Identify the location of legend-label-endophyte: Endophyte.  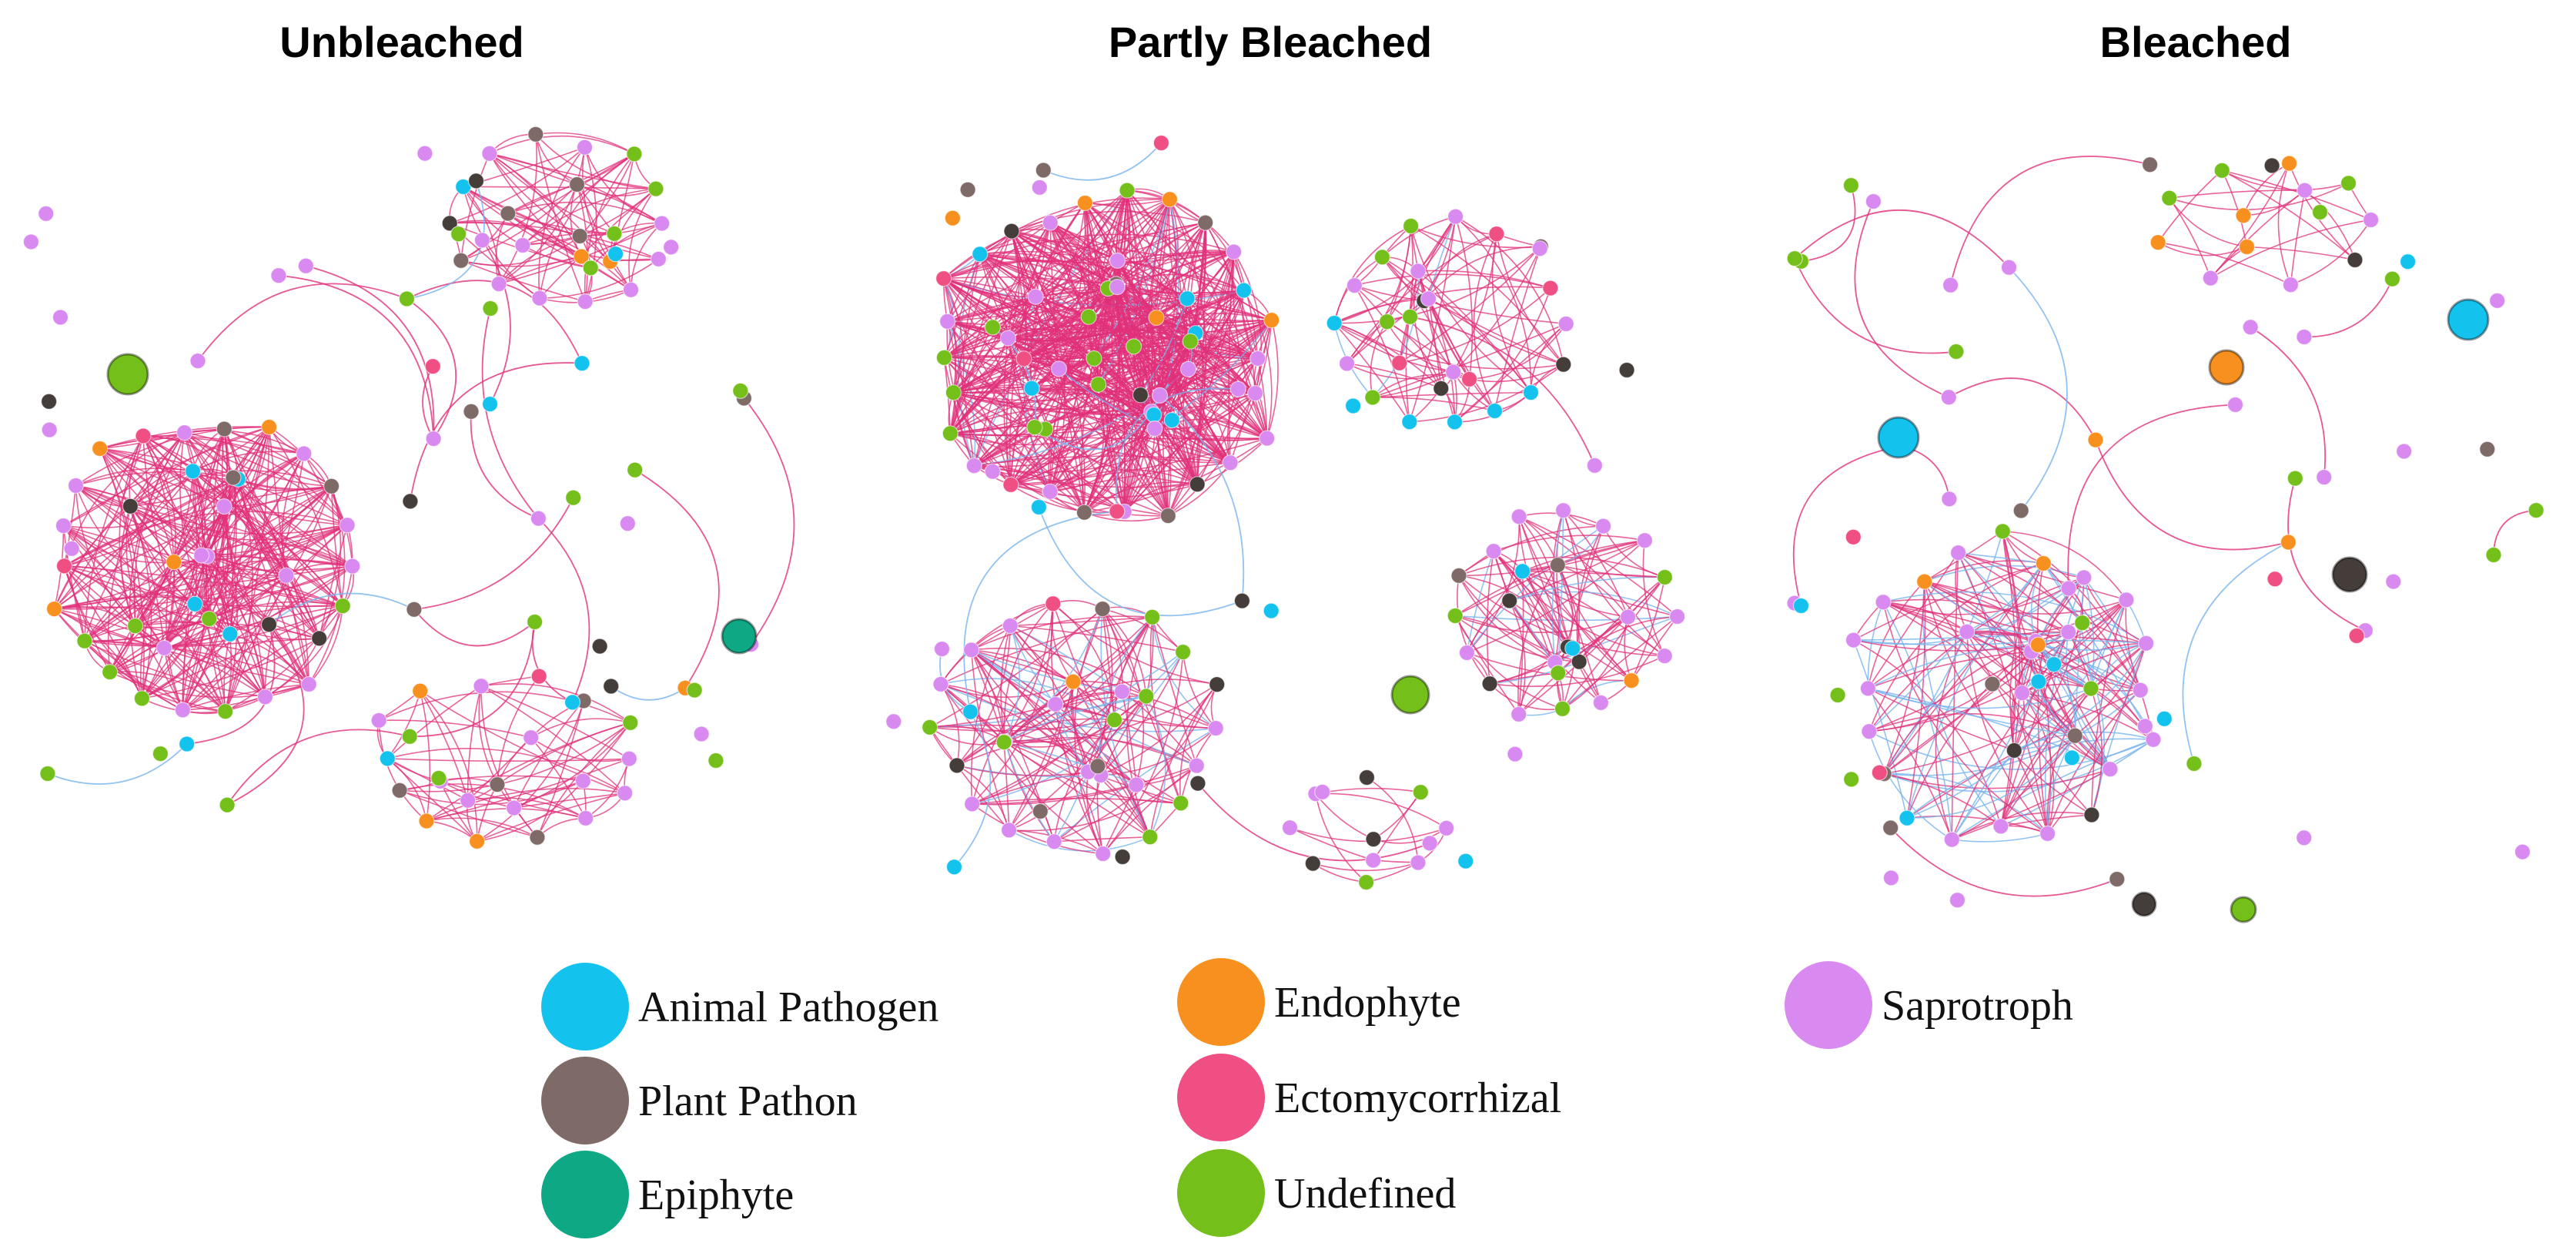
(1368, 1003).